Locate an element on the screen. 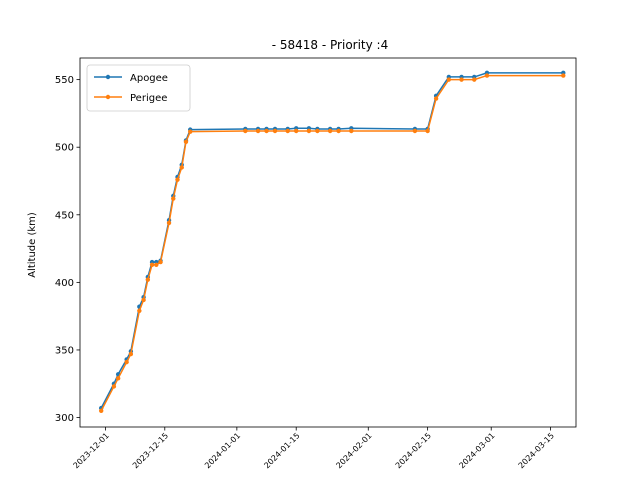  legend: Apogee Perigee is located at coordinates (138, 88).